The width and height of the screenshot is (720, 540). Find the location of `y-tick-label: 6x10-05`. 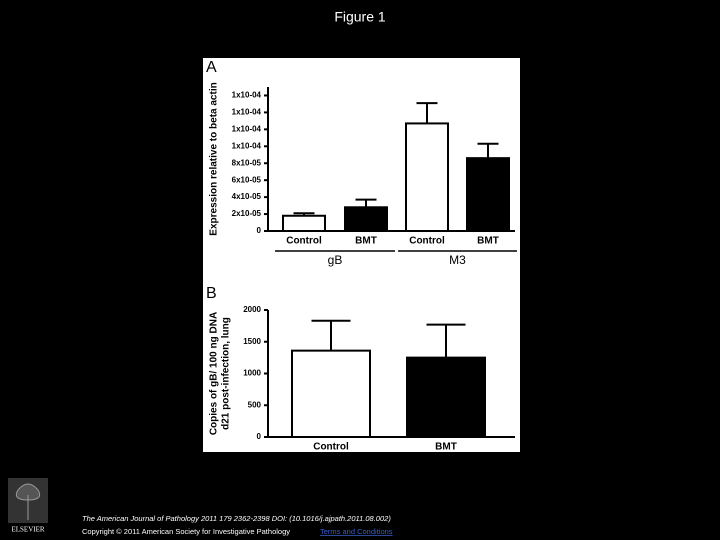

y-tick-label: 6x10-05 is located at coordinates (247, 179).